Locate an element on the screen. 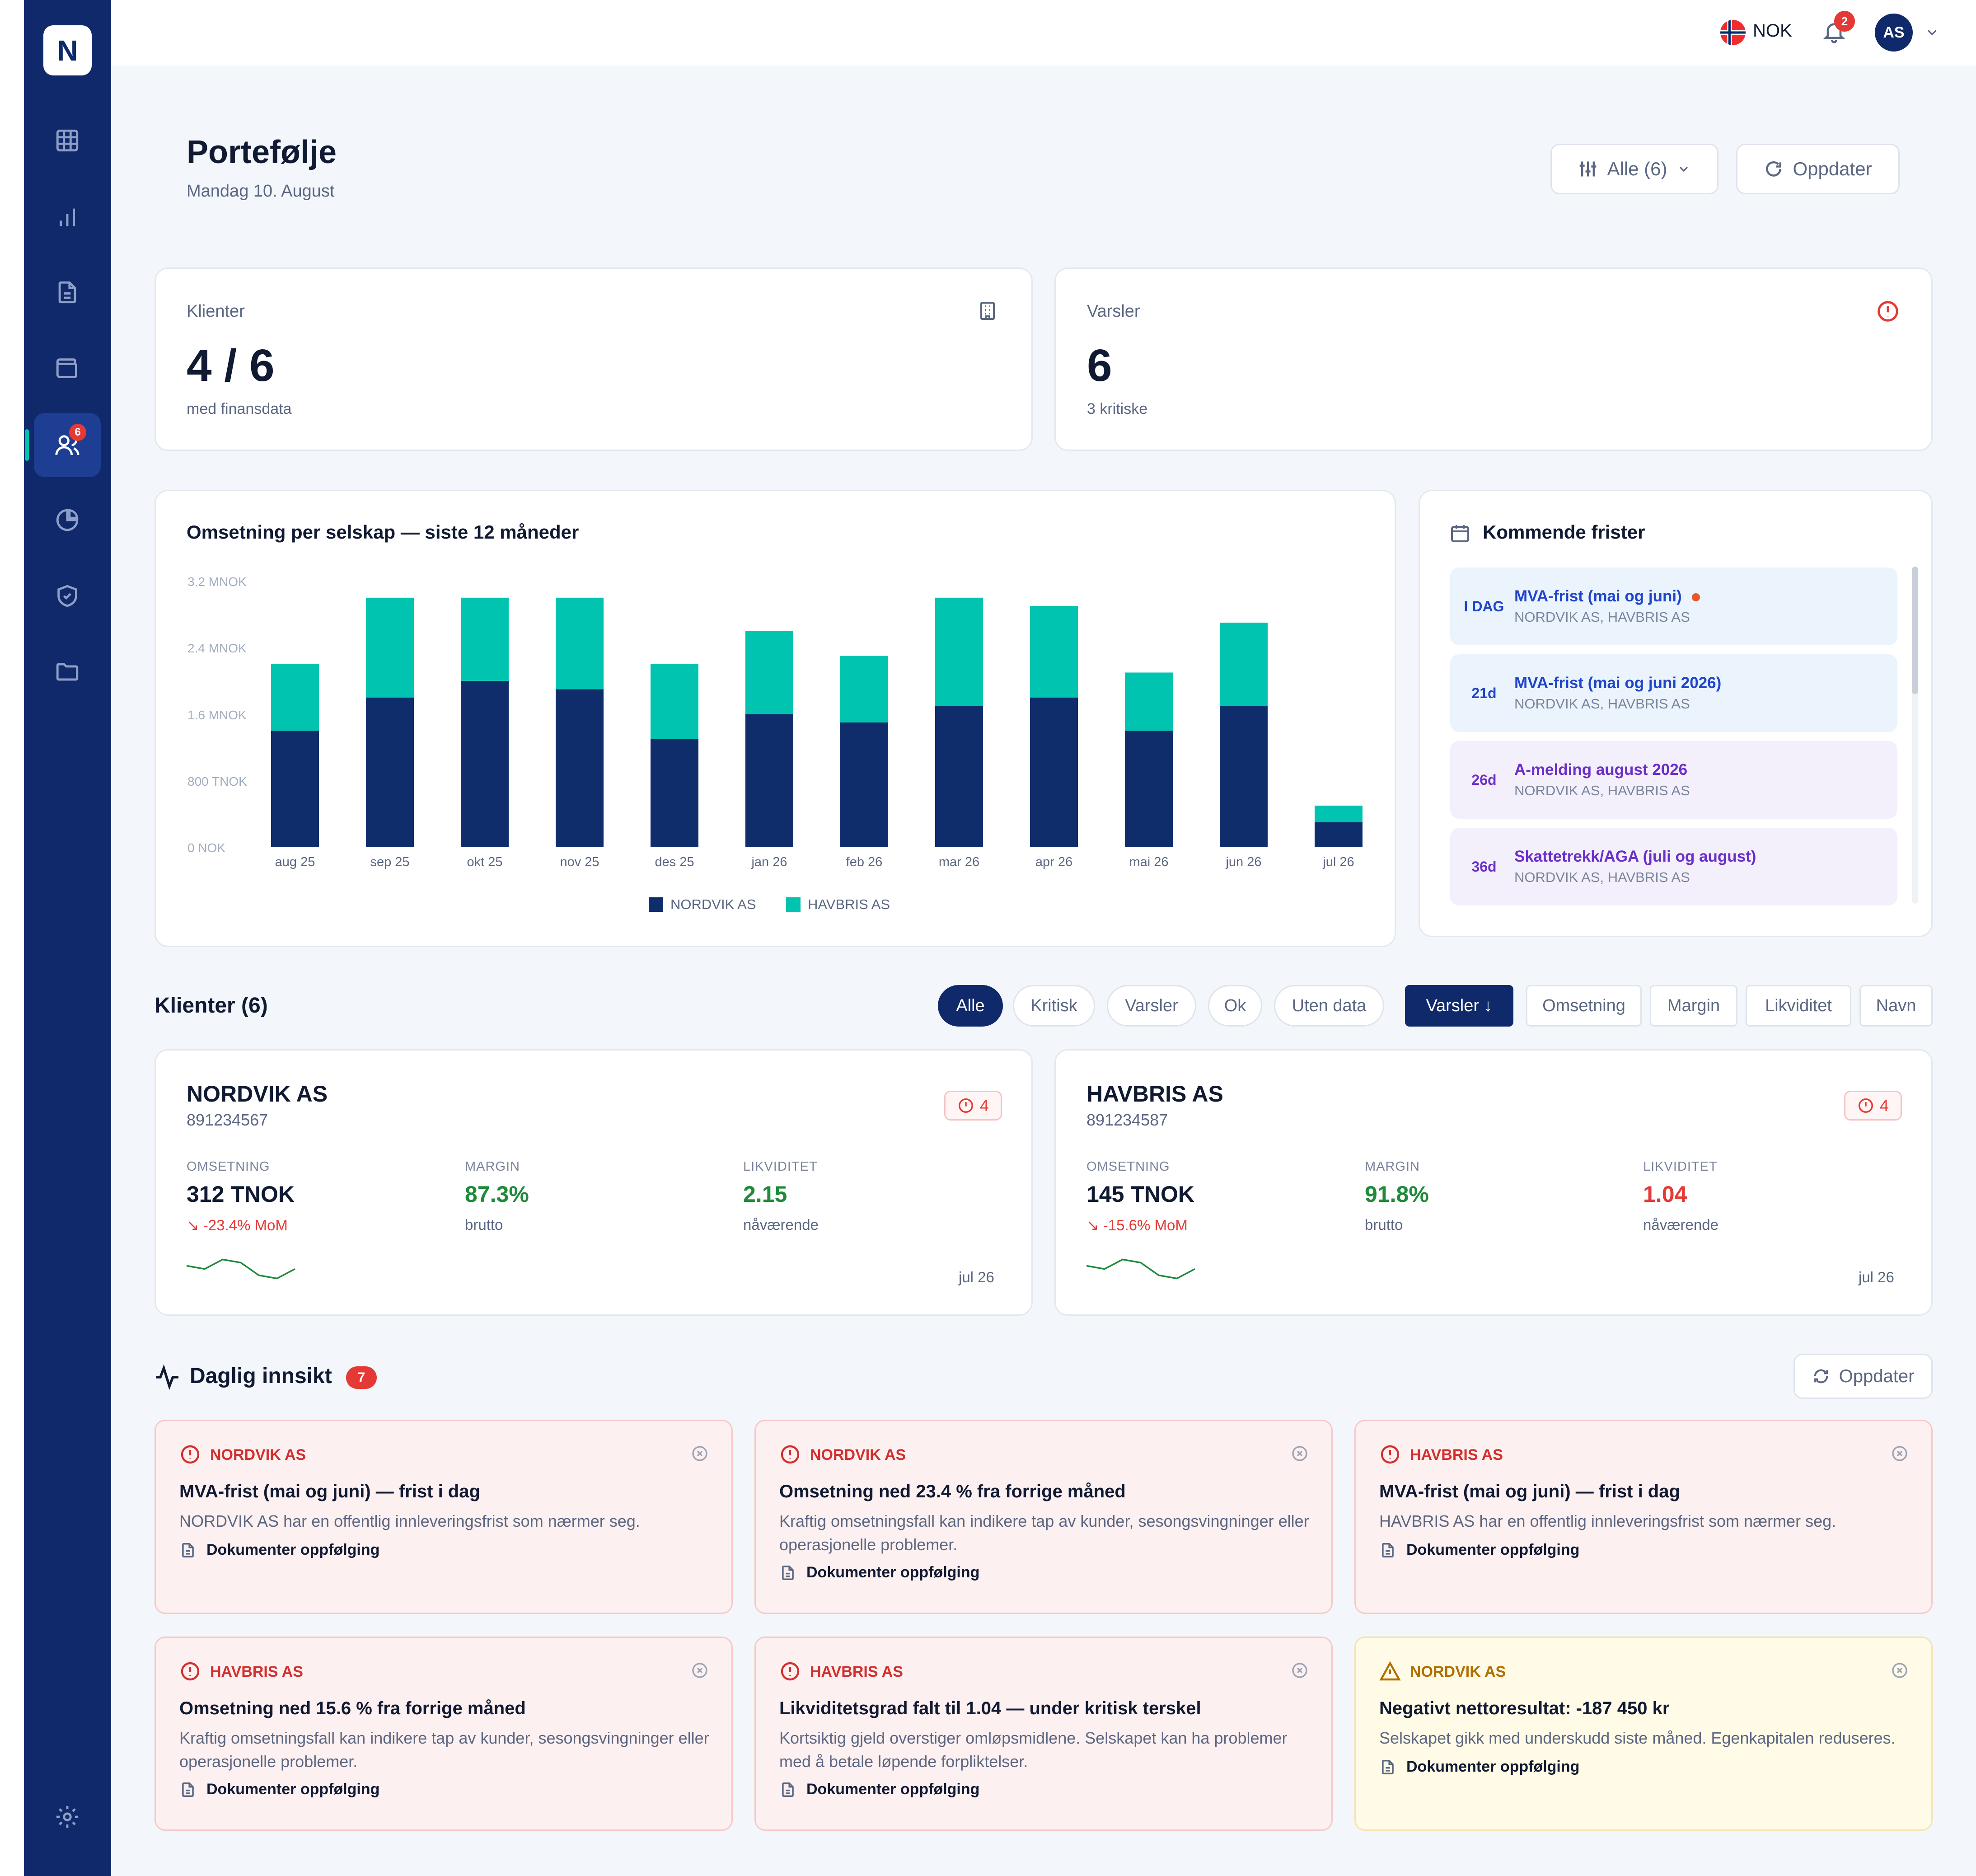 This screenshot has width=1976, height=1876. sort-button-1: Omsetning is located at coordinates (1584, 1006).